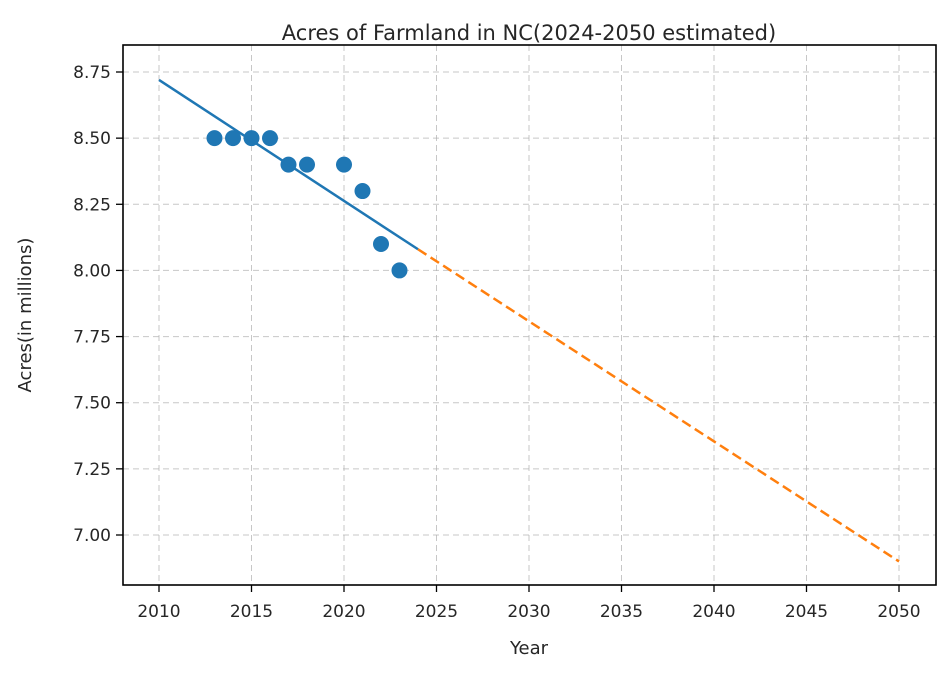 The width and height of the screenshot is (947, 674). I want to click on x-tick-label: 2050, so click(898, 612).